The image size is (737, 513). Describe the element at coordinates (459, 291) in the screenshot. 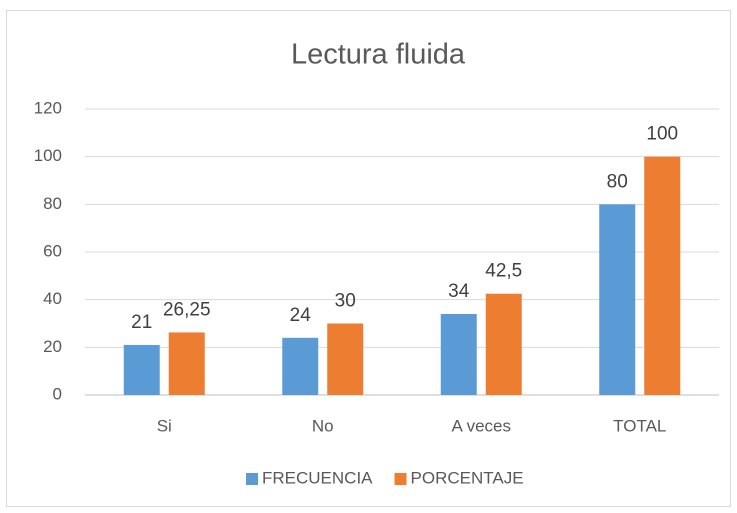

I see `value-label: 34` at that location.